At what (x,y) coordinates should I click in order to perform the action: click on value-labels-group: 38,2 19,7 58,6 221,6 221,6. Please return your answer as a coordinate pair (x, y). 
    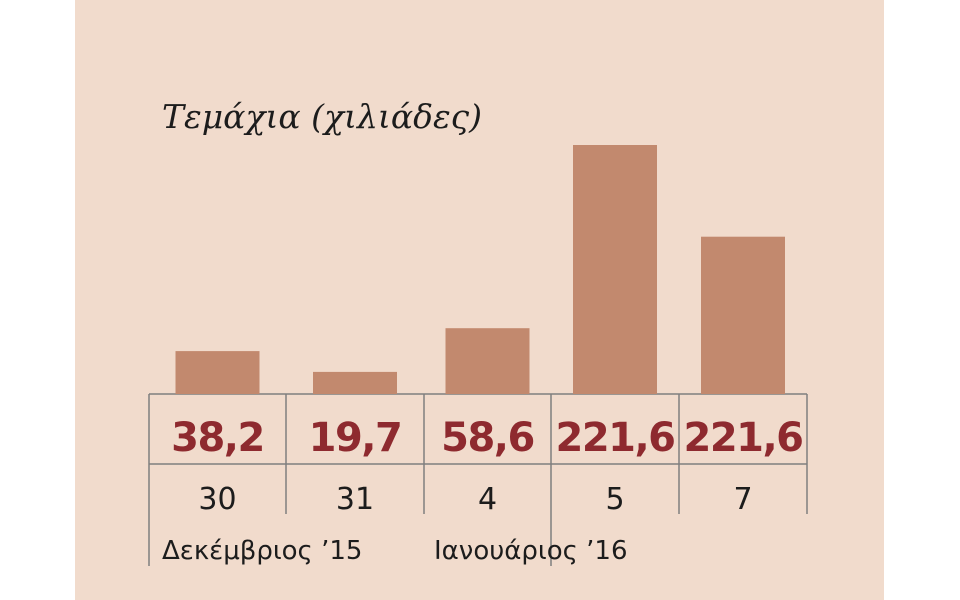
    Looking at the image, I should click on (487, 438).